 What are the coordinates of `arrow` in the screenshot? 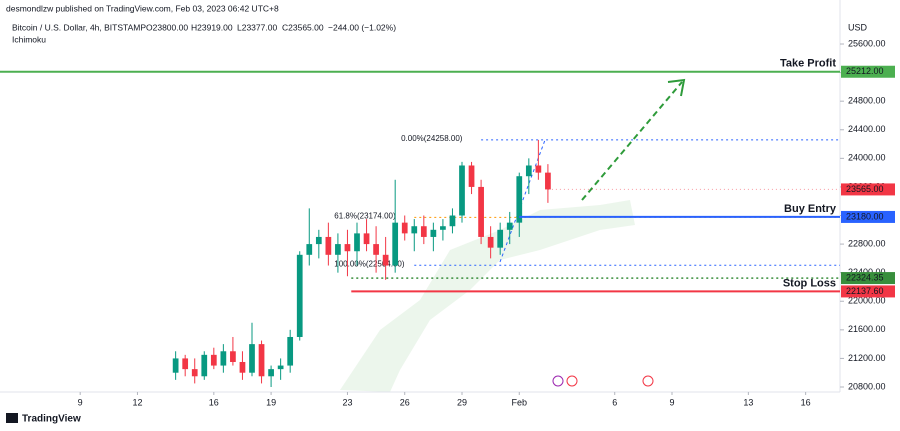 It's located at (632, 141).